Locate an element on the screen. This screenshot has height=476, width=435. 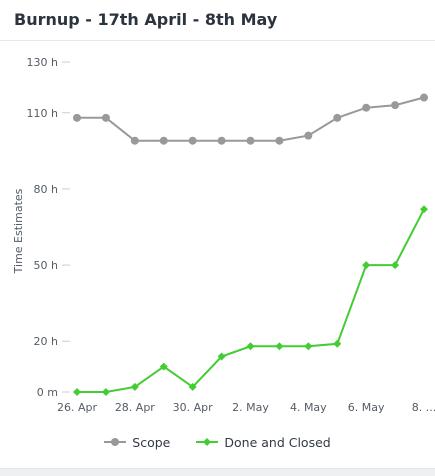
legend-label-done-and-closed: Done and Closed is located at coordinates (277, 442).